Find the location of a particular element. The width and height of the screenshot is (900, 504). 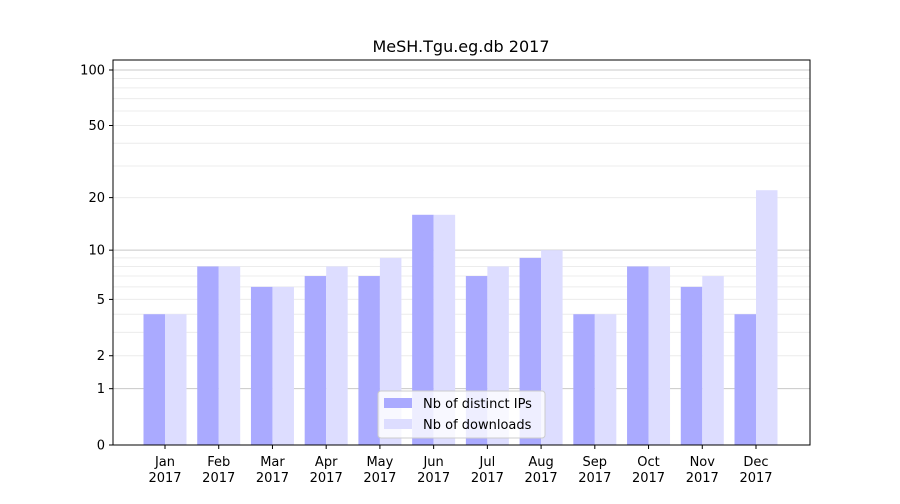

y-tick-label: 10 is located at coordinates (96, 251).